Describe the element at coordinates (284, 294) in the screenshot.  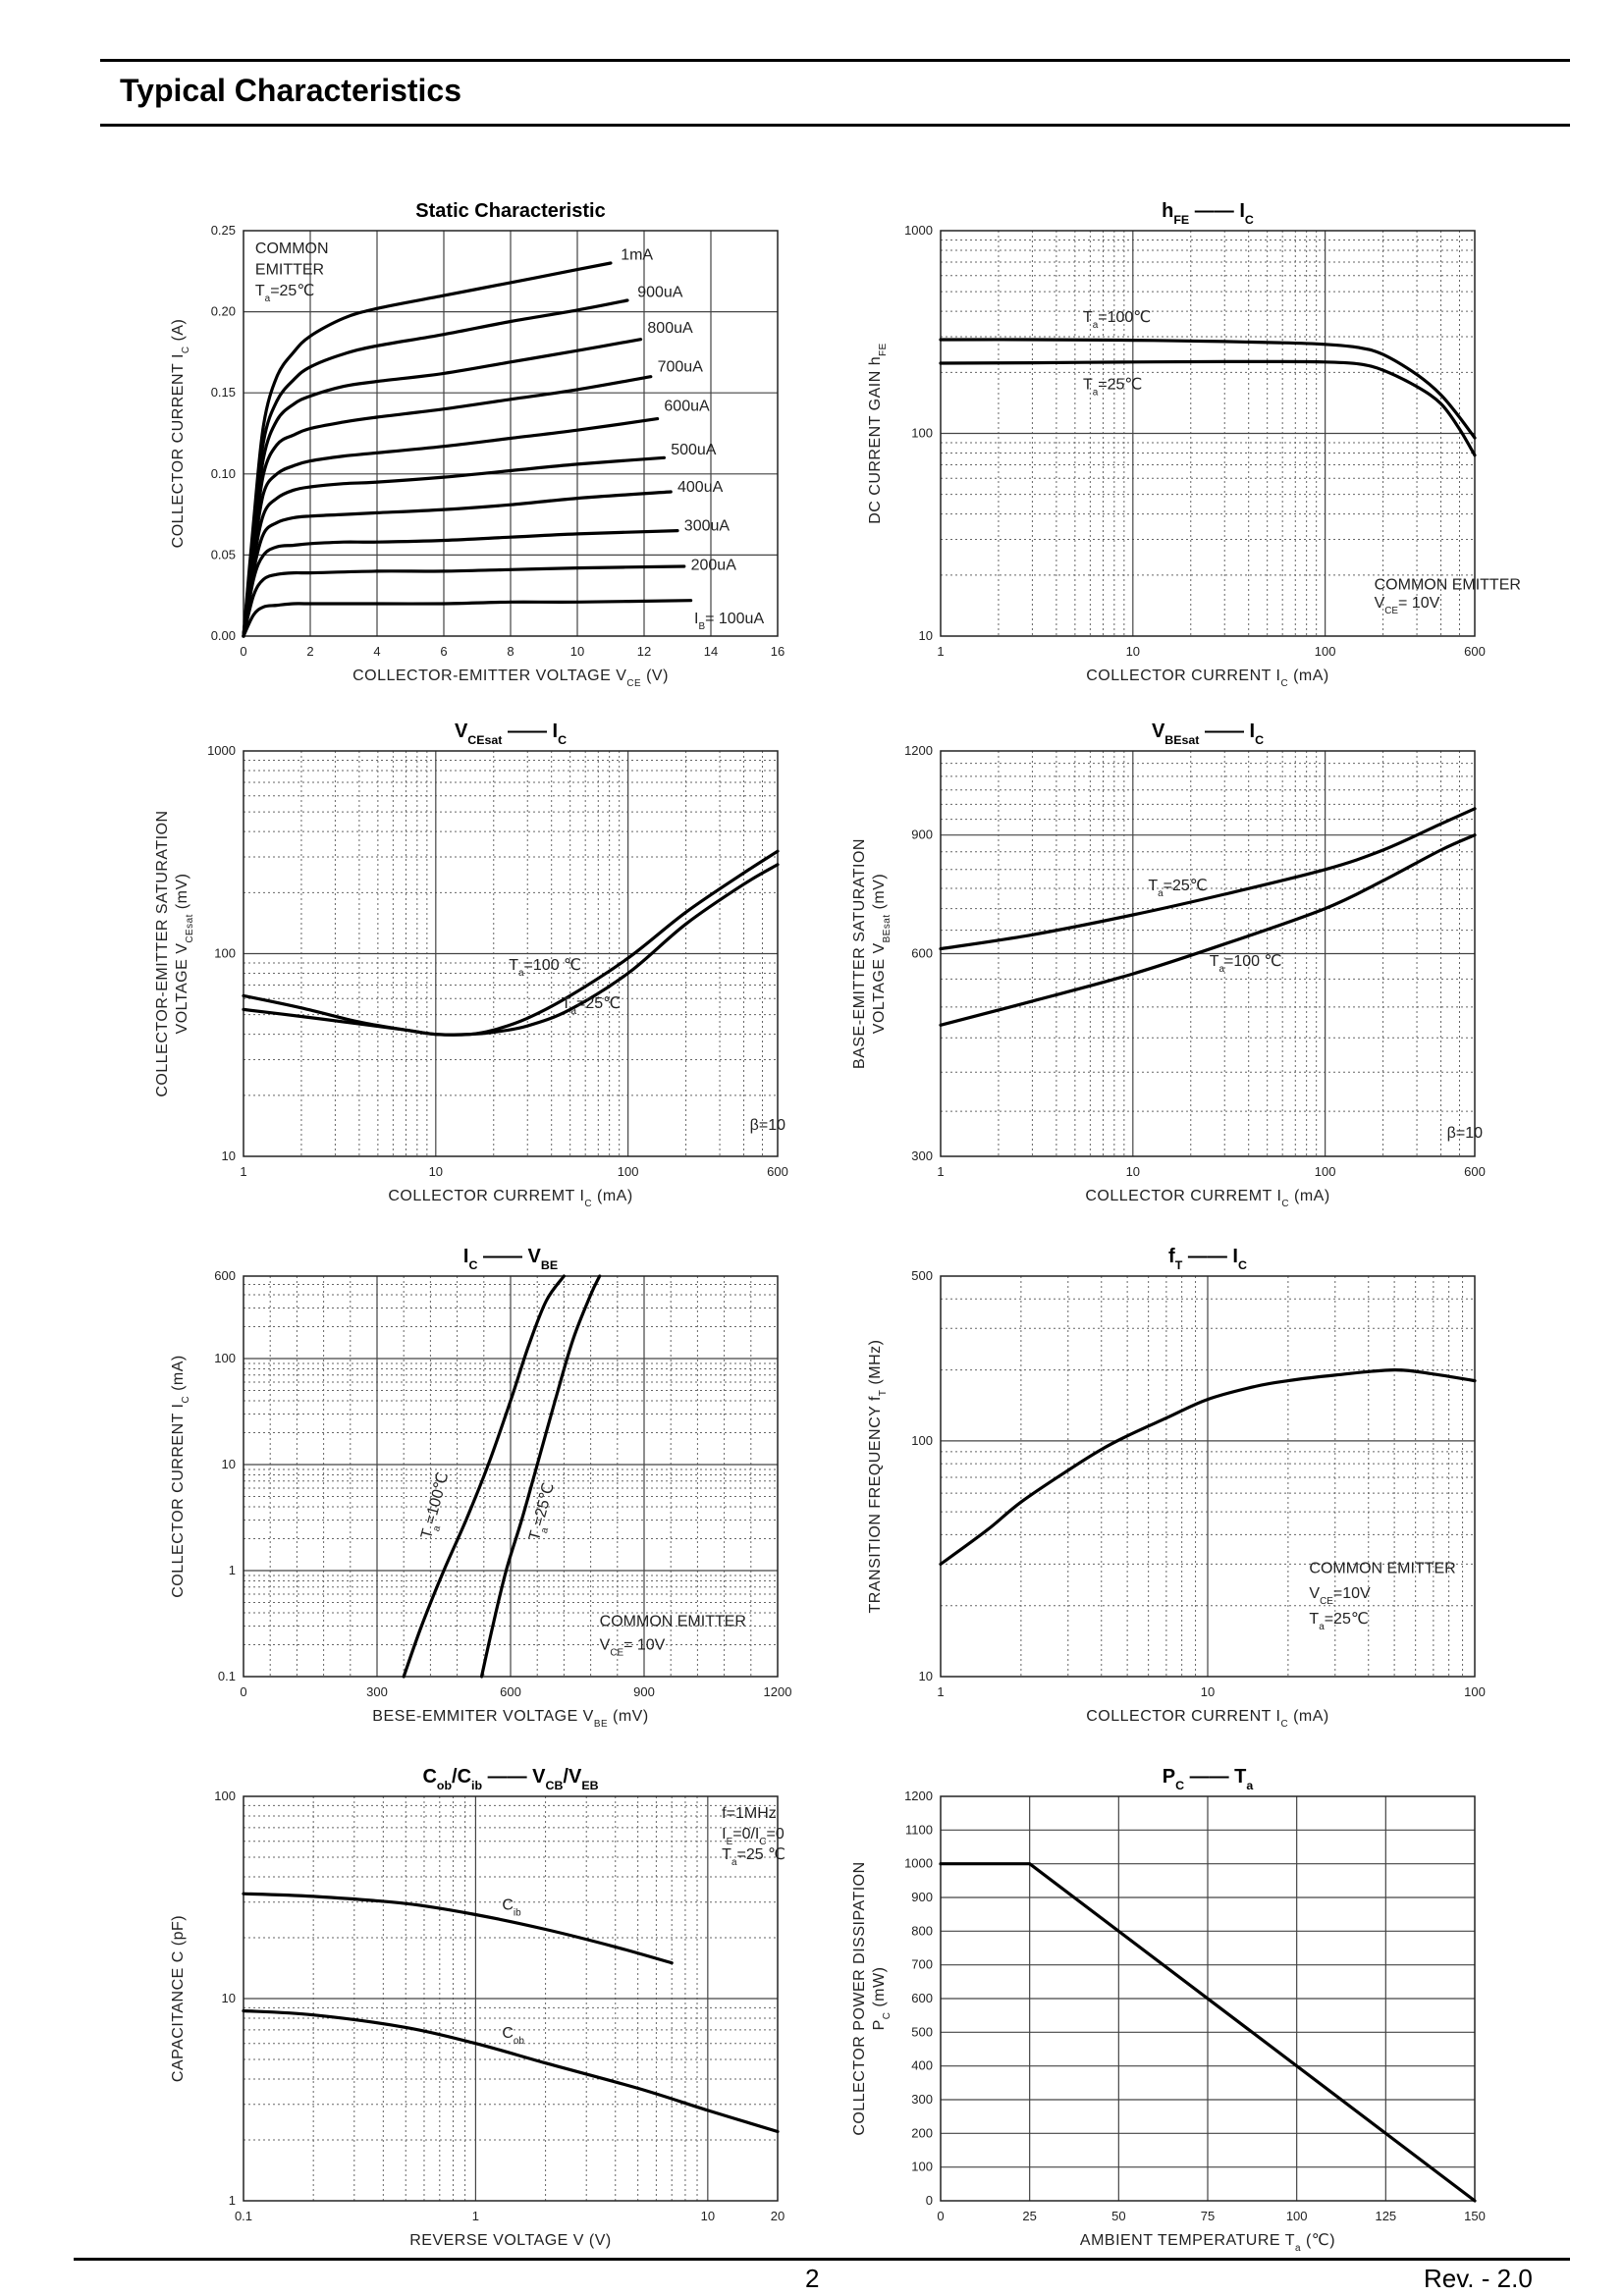
I see `annotation-text: Ta=25℃` at that location.